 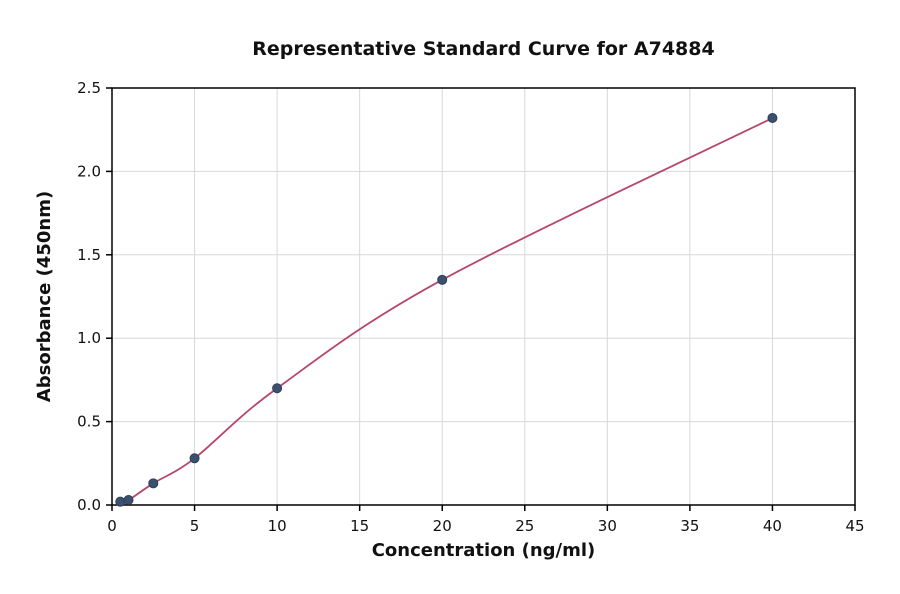 I want to click on x-tick-label: 0, so click(x=112, y=526).